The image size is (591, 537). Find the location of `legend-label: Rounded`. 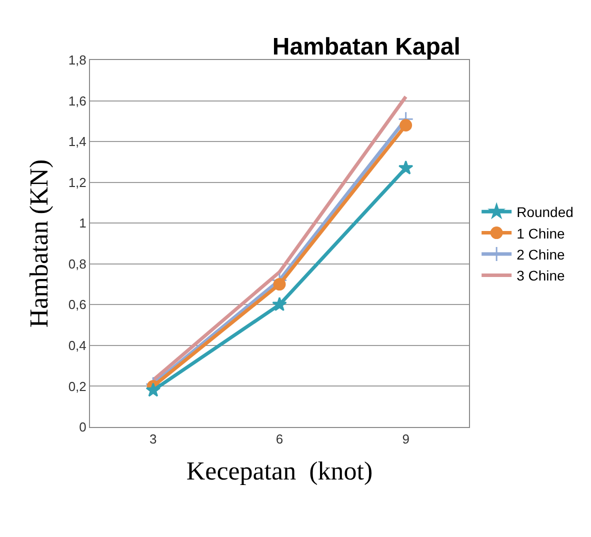

legend-label: Rounded is located at coordinates (545, 212).